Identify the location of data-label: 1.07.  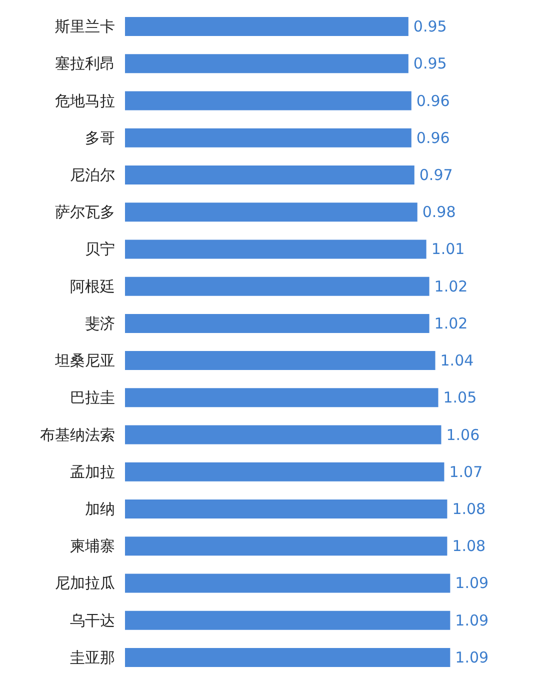
(466, 471).